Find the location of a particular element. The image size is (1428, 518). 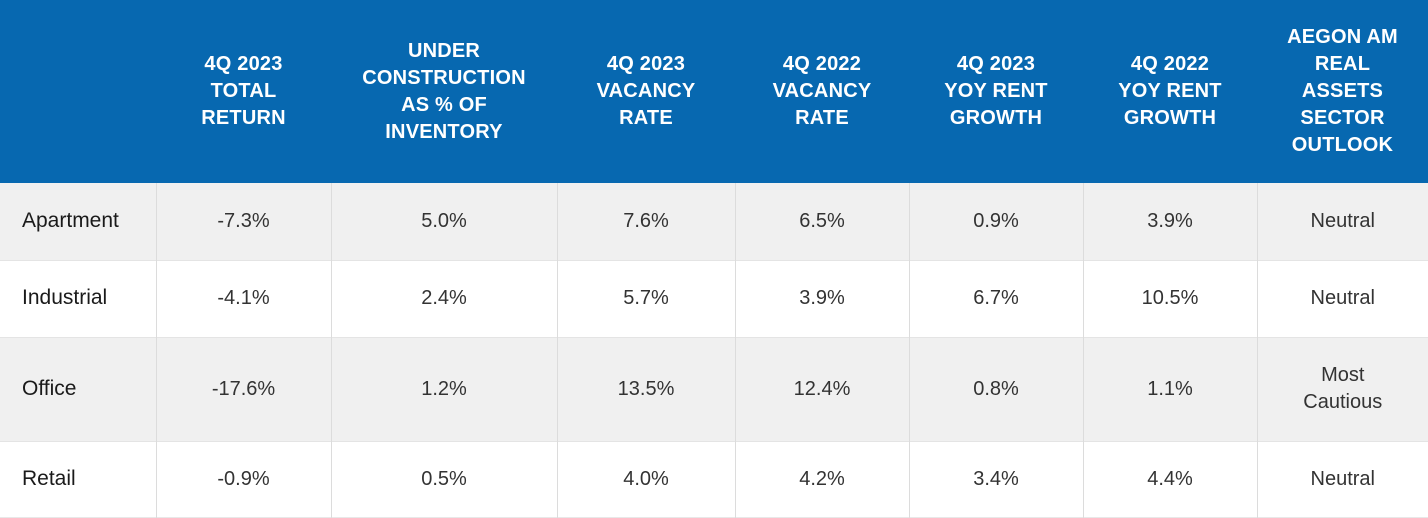

table-cell: 0.5% is located at coordinates (443, 478).